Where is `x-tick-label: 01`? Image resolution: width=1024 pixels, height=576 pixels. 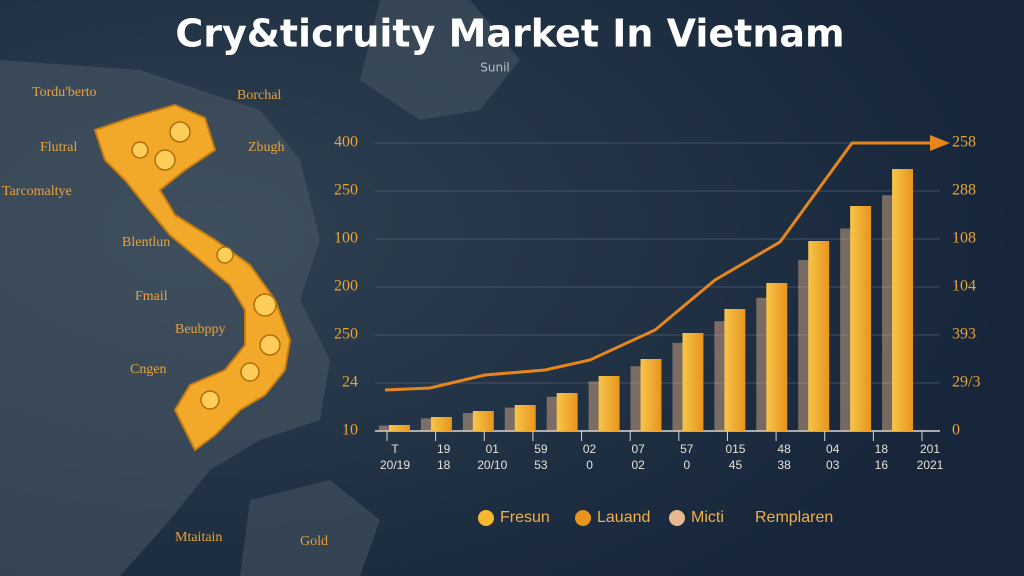
x-tick-label: 01 is located at coordinates (493, 449).